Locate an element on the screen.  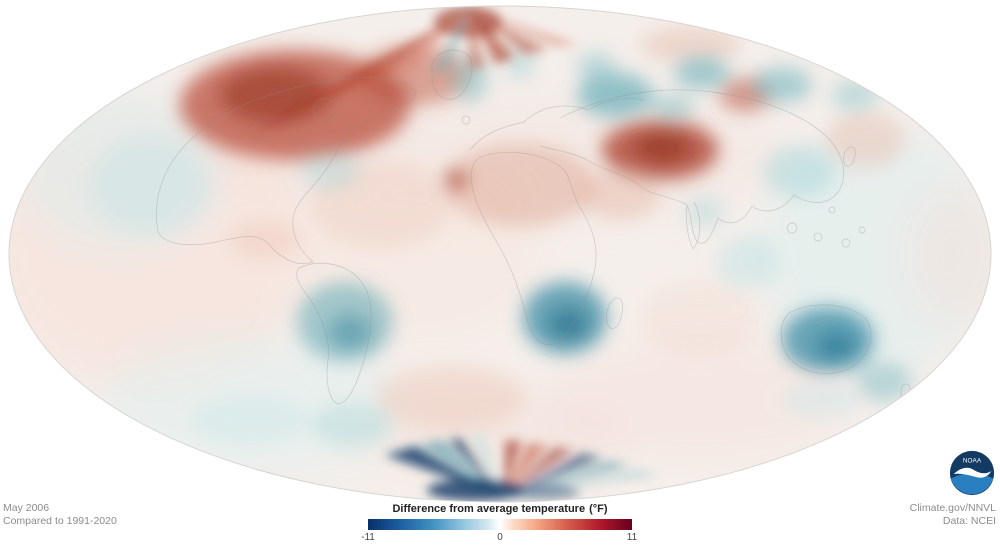
colorbar-title-text: Difference from average temperature is located at coordinates (489, 509).